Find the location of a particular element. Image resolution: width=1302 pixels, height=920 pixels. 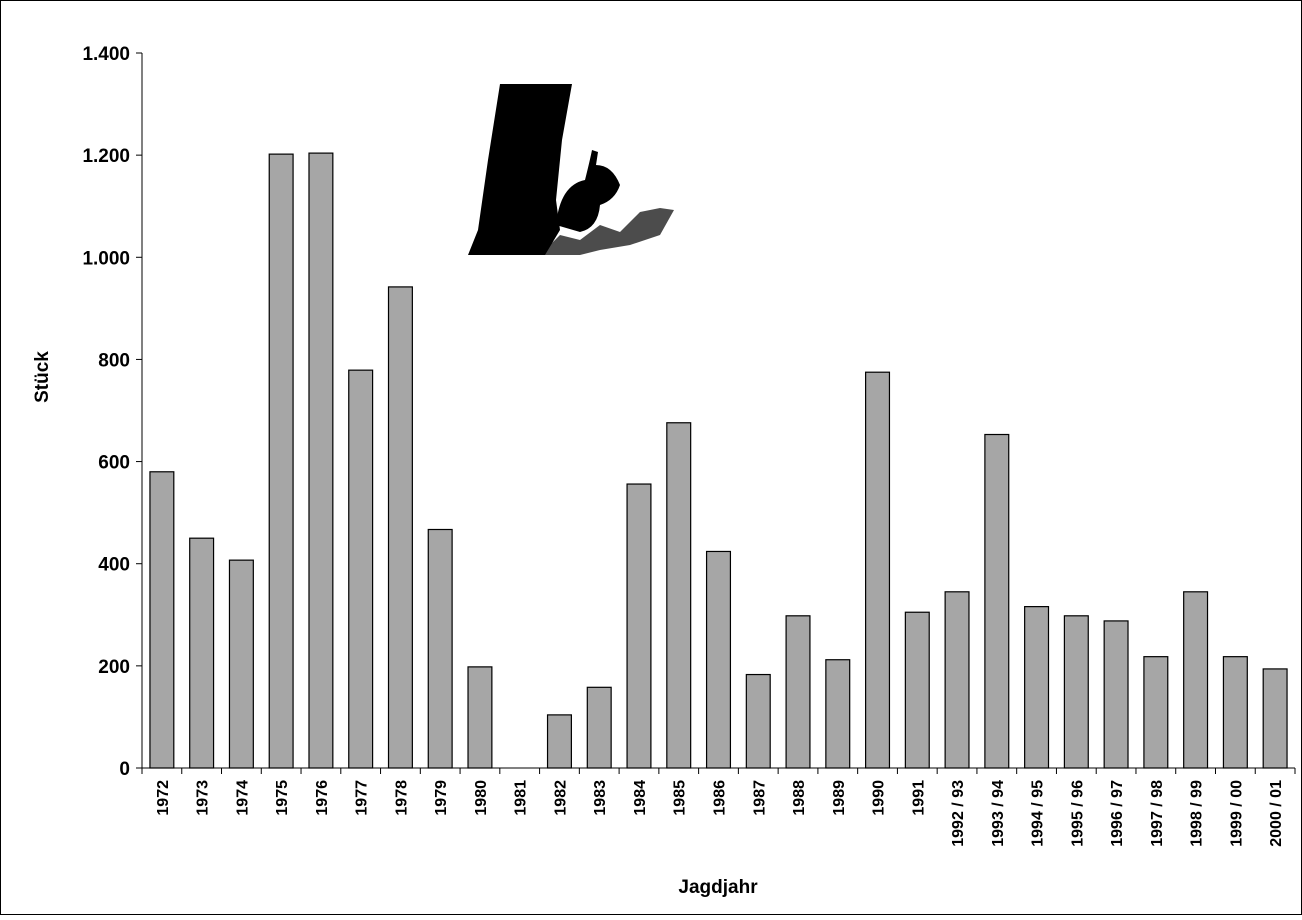

x-tick-label: 2000 / 01 is located at coordinates (1276, 813).